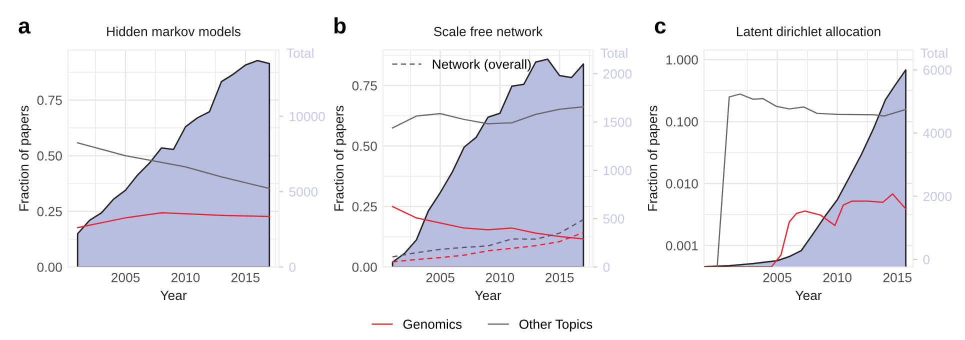 The height and width of the screenshot is (340, 965). What do you see at coordinates (303, 192) in the screenshot?
I see `y2-tick-label: 5000` at bounding box center [303, 192].